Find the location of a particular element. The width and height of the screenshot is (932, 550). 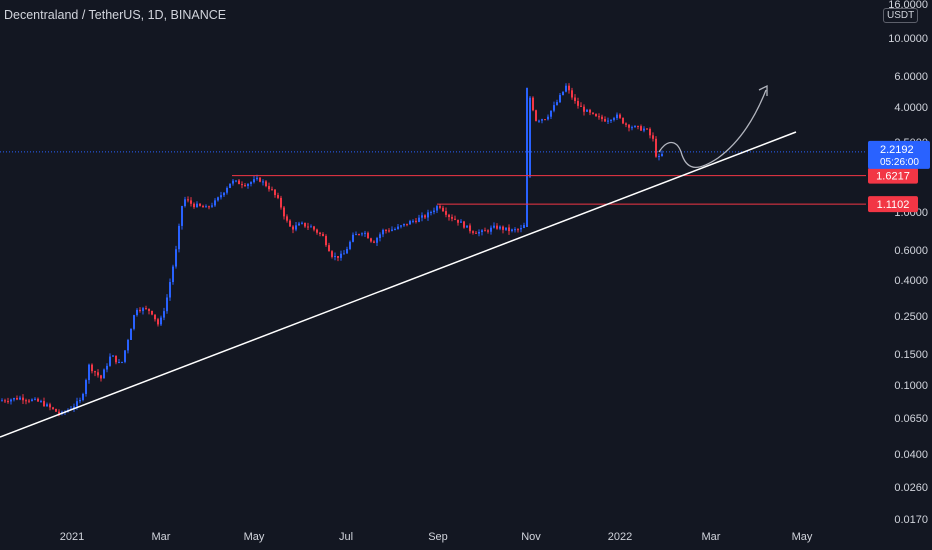

x-tick-label: Nov is located at coordinates (531, 537).